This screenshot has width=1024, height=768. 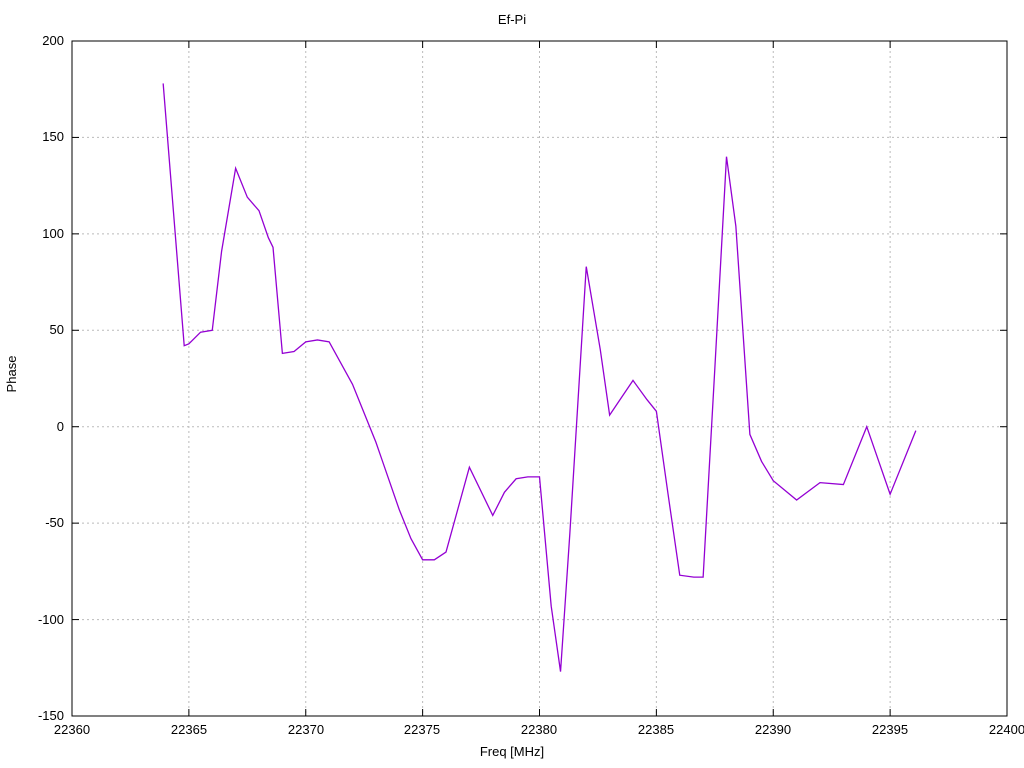 I want to click on x-tick-label: 22380, so click(x=539, y=729).